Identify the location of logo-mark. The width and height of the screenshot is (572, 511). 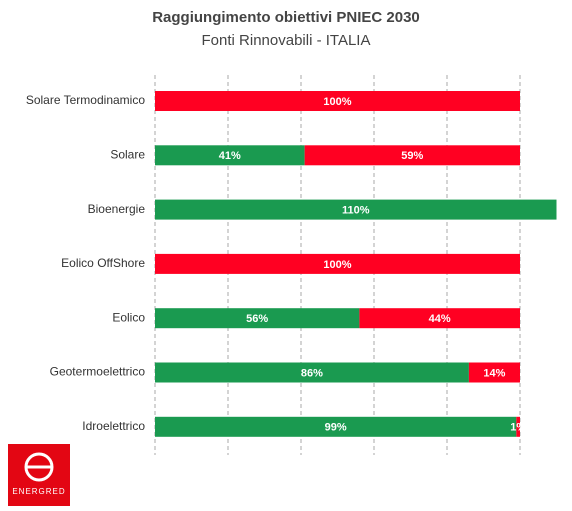
(39, 467).